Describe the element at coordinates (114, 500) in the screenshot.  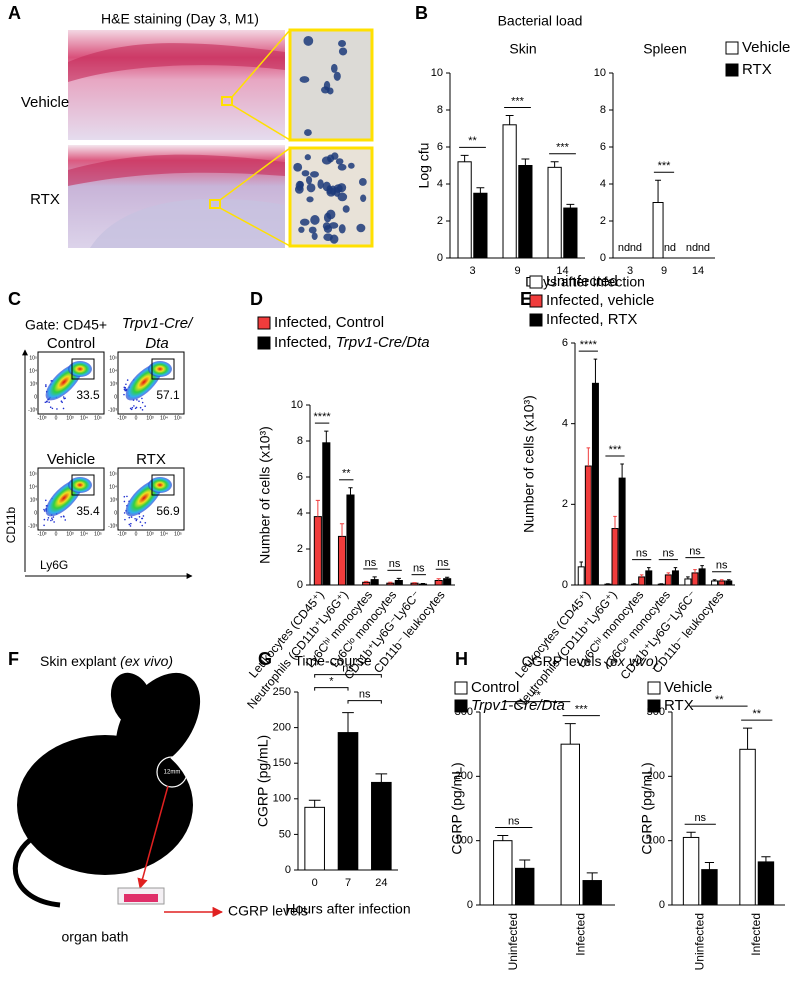
I see `flow-y-tick: 10³` at that location.